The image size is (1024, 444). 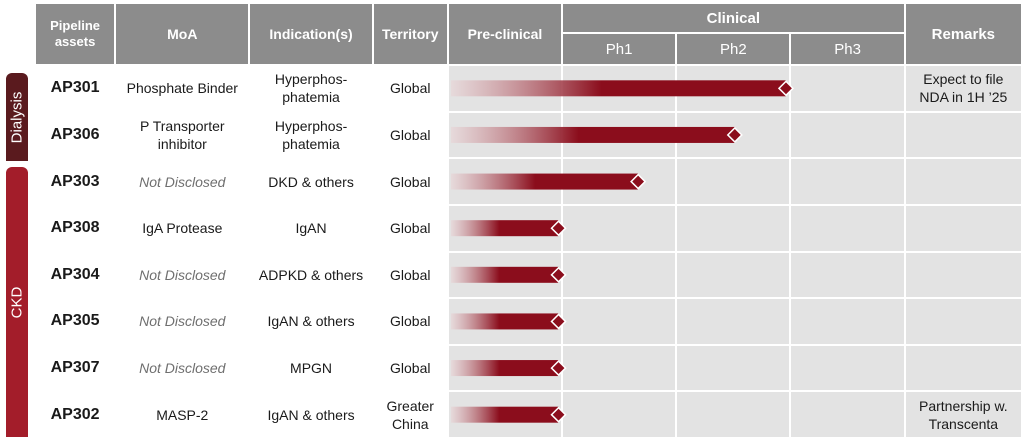 I want to click on table-row: AP304 Not Disclosed ADPKD & others Global, so click(x=528, y=275).